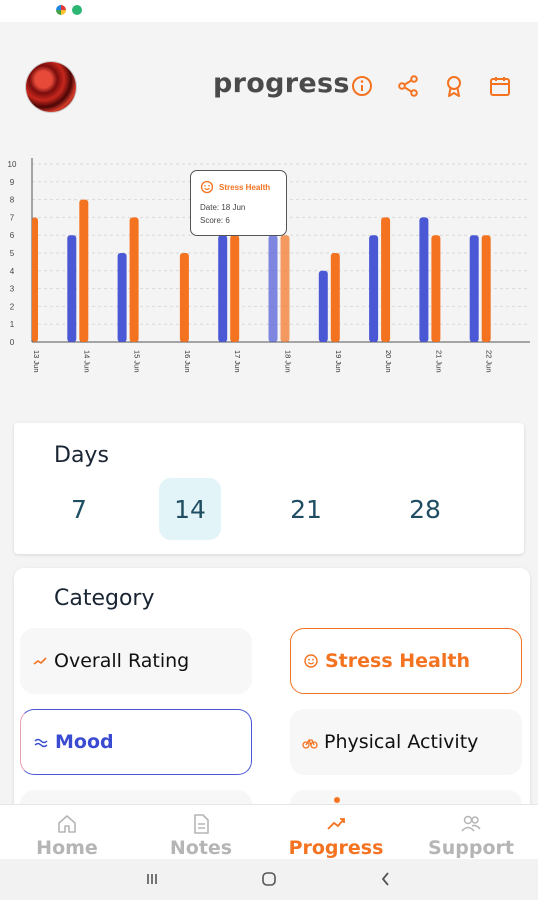  Describe the element at coordinates (338, 361) in the screenshot. I see `x-tick-label: 19 Jun` at that location.